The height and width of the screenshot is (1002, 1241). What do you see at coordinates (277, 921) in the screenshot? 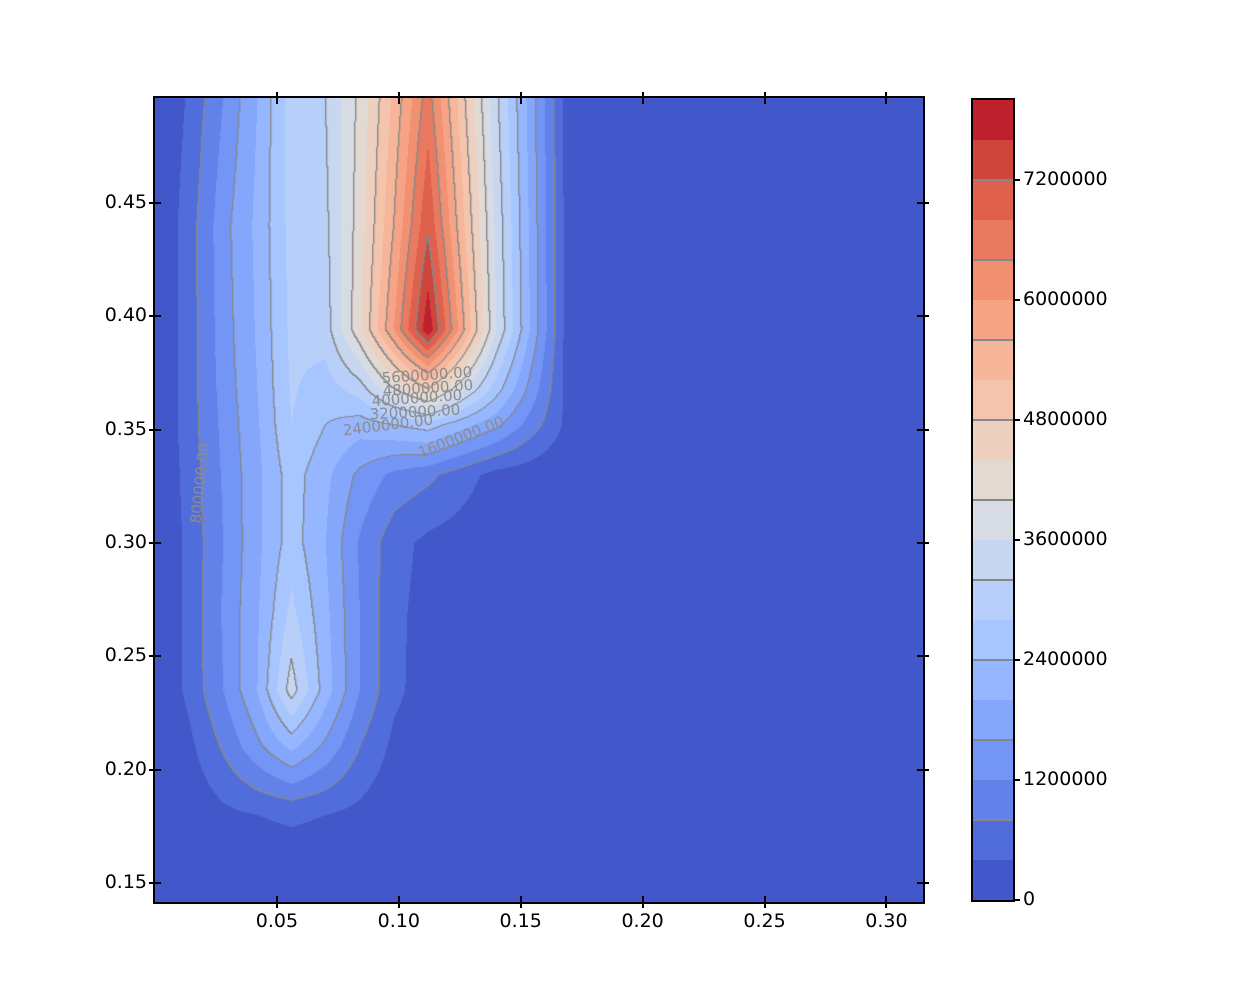
I see `x-tick-label: 0.05` at bounding box center [277, 921].